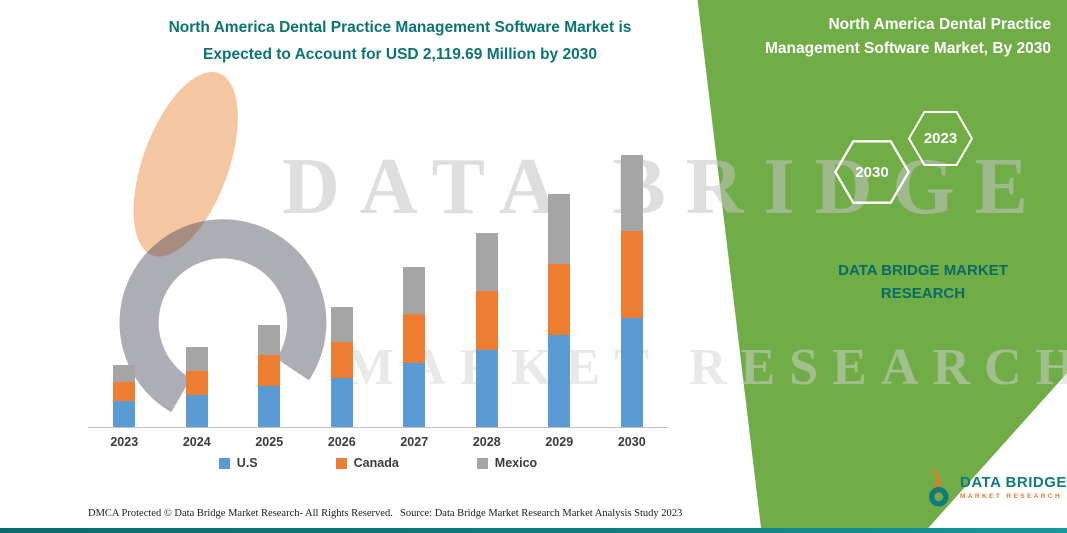 This screenshot has width=1067, height=533. Describe the element at coordinates (631, 274) in the screenshot. I see `bar-segment-canada-2030` at that location.